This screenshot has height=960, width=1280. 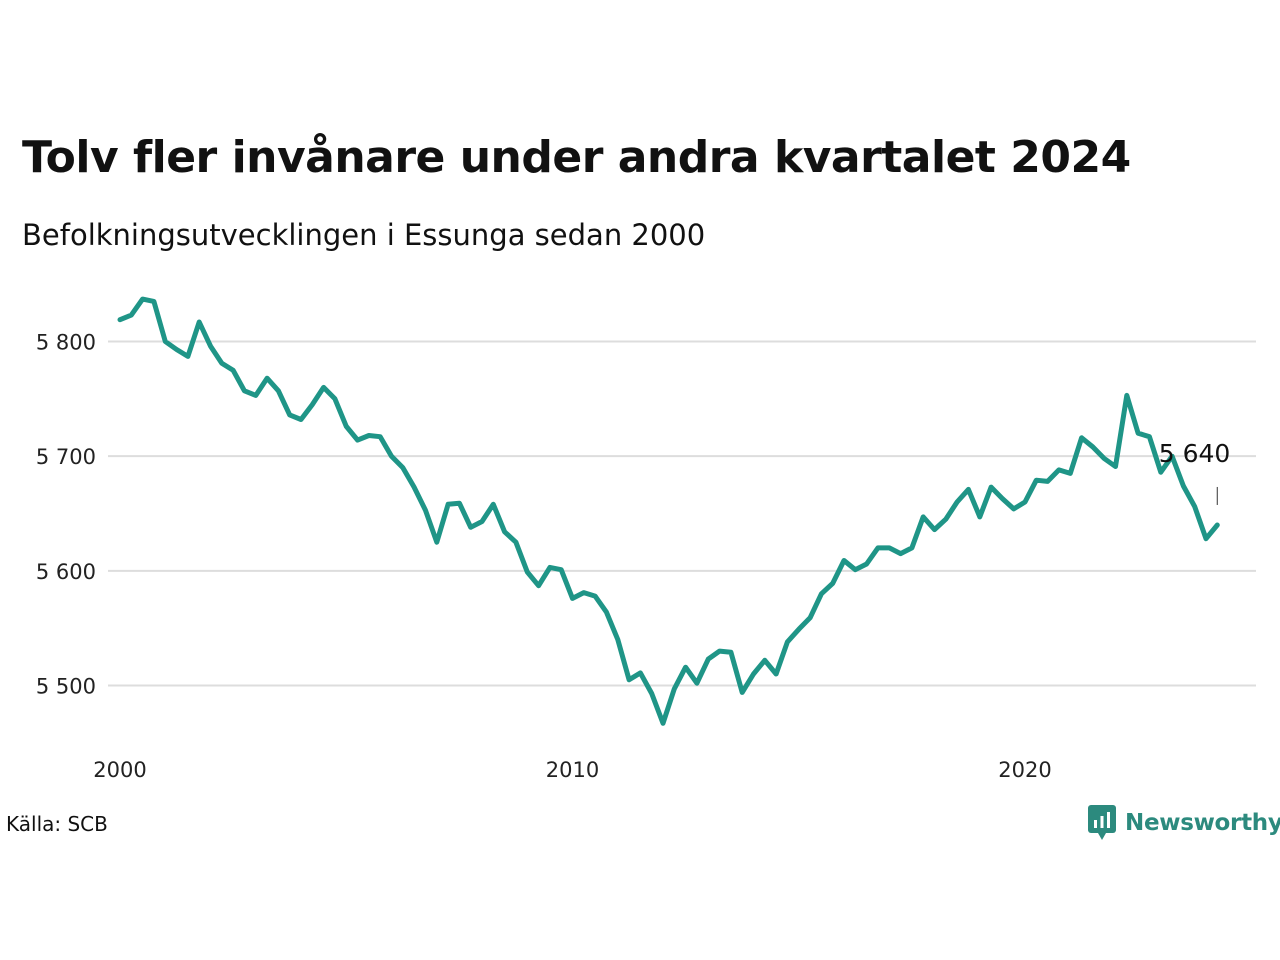 What do you see at coordinates (66, 687) in the screenshot?
I see `y-tick-label: 5 500` at bounding box center [66, 687].